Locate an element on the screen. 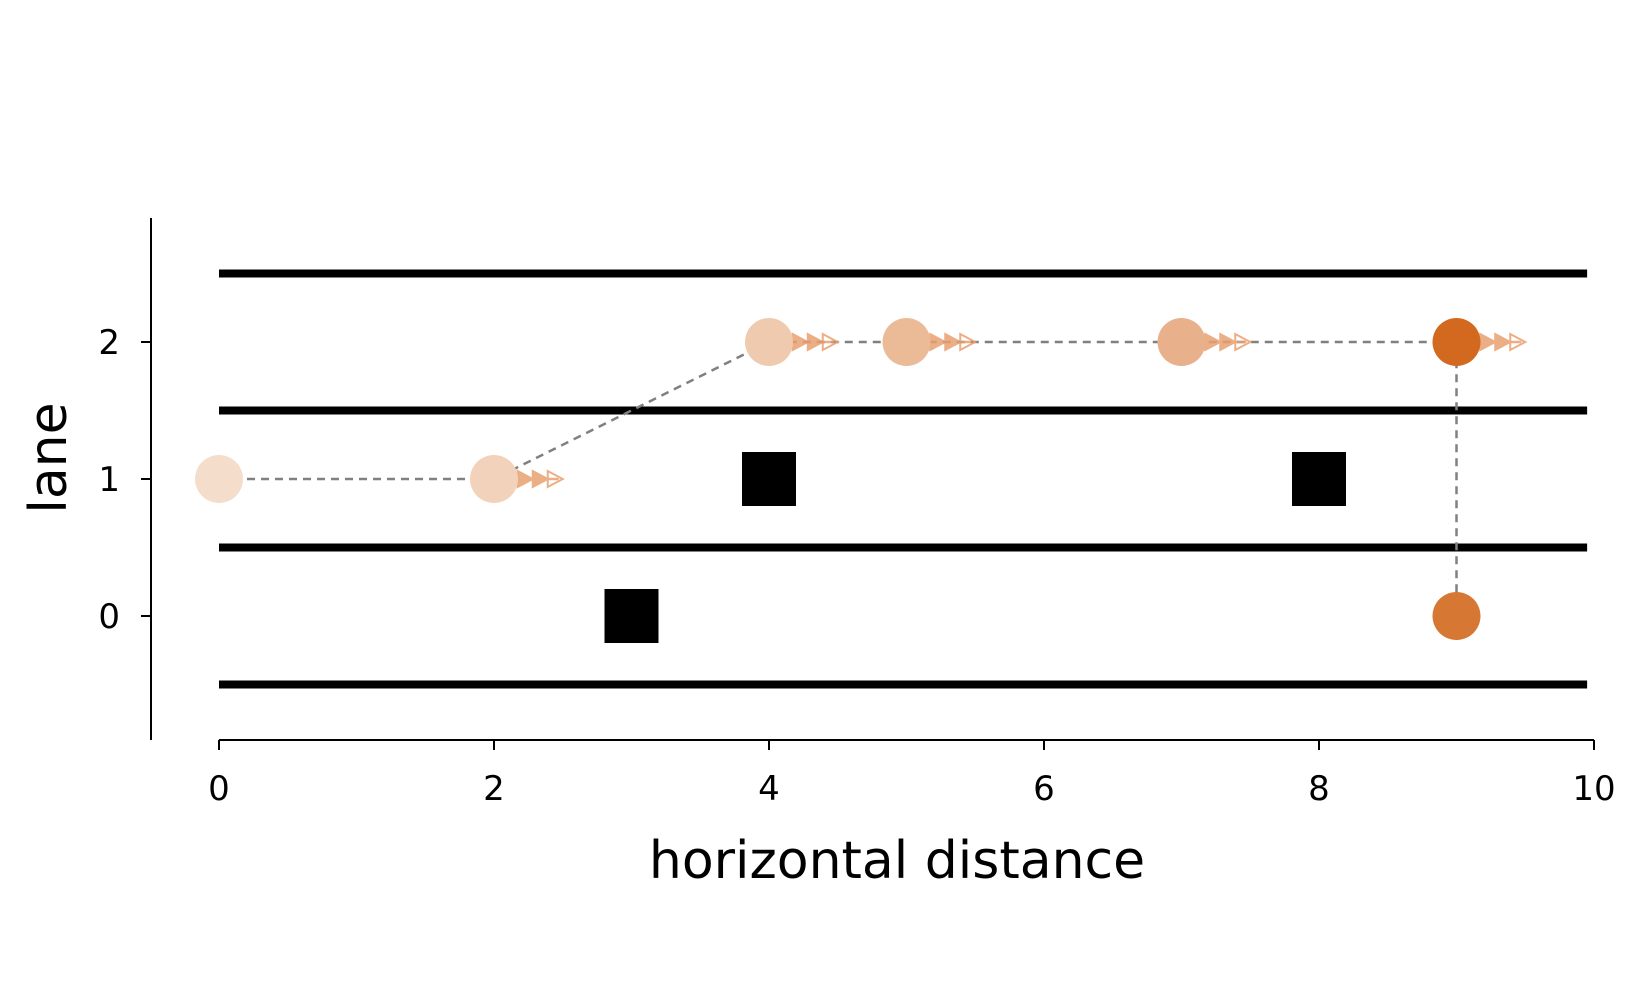 This screenshot has height=1004, width=1650. velocity-arrow is located at coordinates (1217, 342).